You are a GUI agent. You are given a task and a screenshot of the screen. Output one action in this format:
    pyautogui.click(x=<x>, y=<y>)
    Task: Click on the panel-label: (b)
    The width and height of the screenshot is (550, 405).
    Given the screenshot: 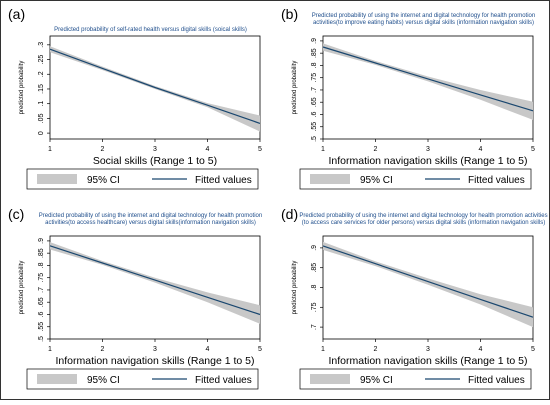 What is the action you would take?
    pyautogui.click(x=289, y=14)
    